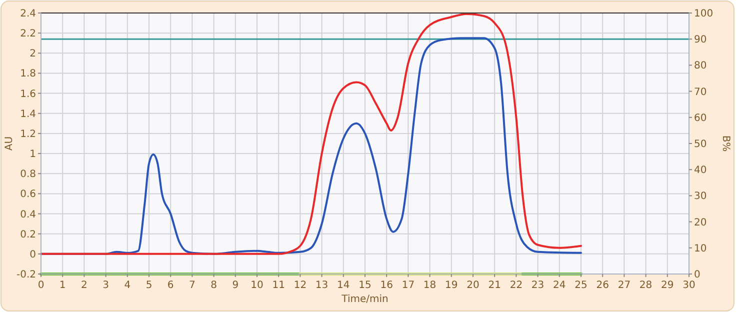 This screenshot has width=741, height=320. Describe the element at coordinates (645, 285) in the screenshot. I see `x-tick-label: 28` at that location.